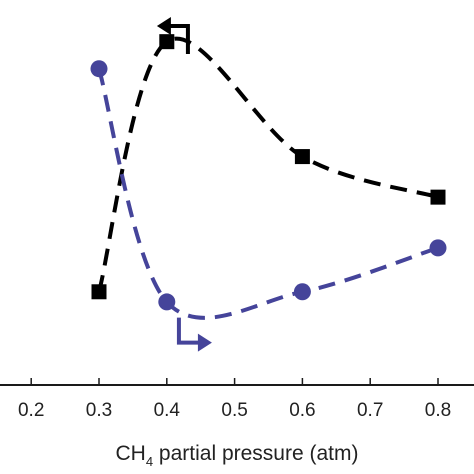 The height and width of the screenshot is (474, 474). I want to click on axis-arrow-left-icon, so click(173, 35).